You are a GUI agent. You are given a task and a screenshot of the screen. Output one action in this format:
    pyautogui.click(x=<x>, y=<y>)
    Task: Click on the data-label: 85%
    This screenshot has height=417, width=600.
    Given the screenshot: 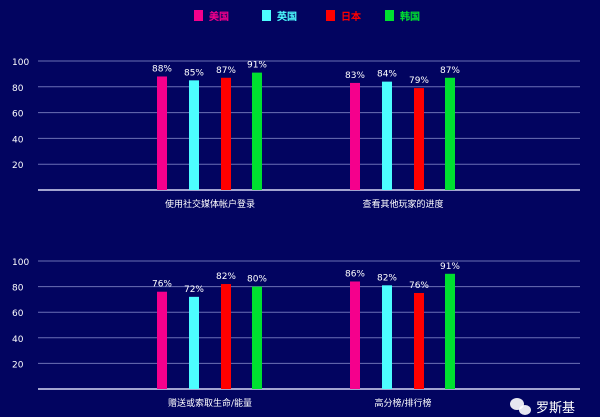 What is the action you would take?
    pyautogui.click(x=194, y=73)
    